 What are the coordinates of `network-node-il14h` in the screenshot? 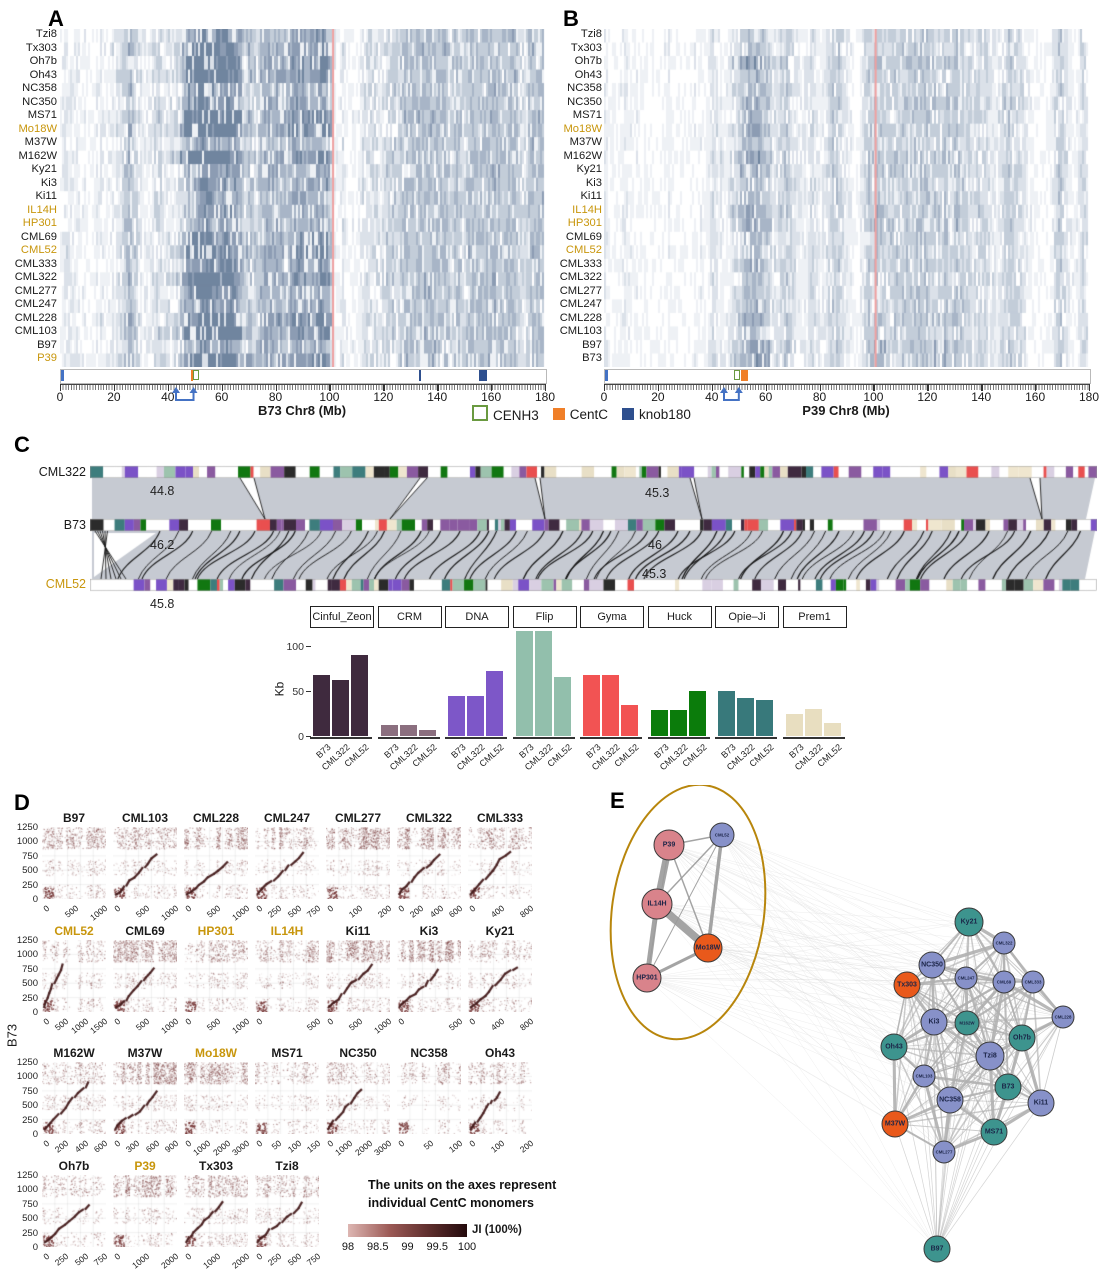 It's located at (657, 904).